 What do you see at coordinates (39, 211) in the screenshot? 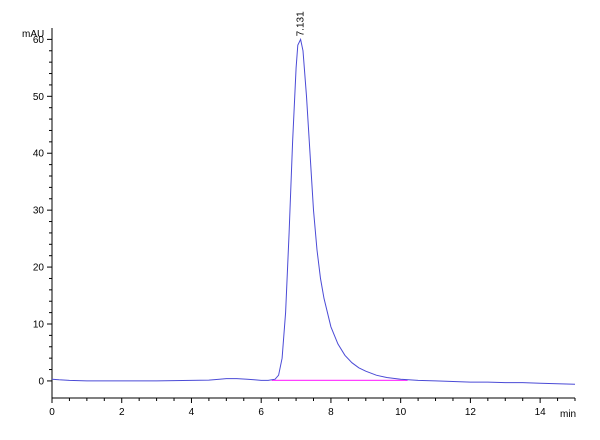
I see `y-tick-label: 30` at bounding box center [39, 211].